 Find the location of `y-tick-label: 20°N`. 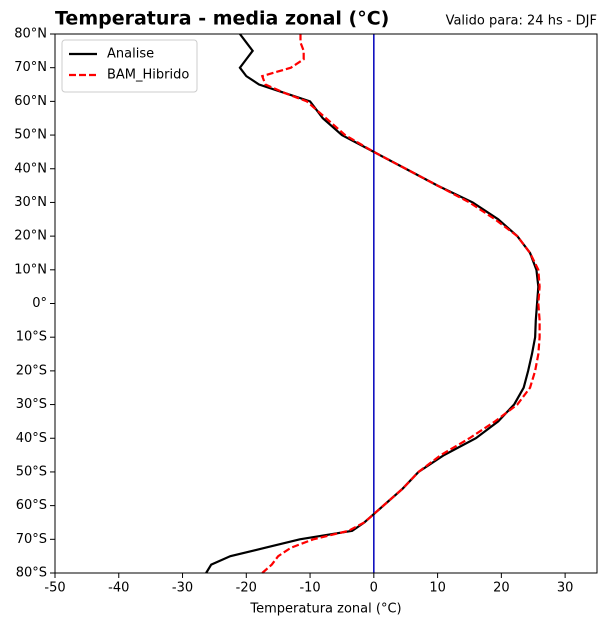

y-tick-label: 20°N is located at coordinates (30, 236).